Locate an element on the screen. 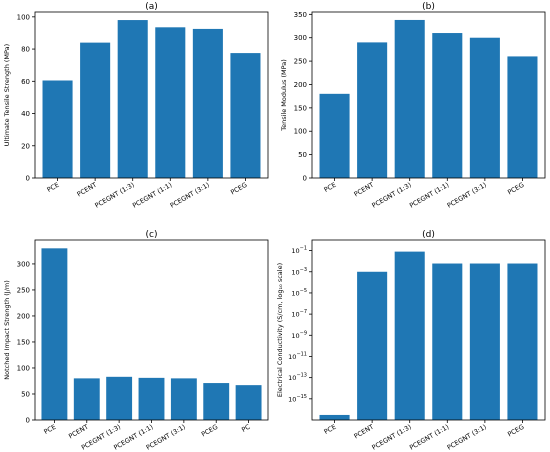 Image resolution: width=550 pixels, height=452 pixels. x-tick-label: PC is located at coordinates (246, 428).